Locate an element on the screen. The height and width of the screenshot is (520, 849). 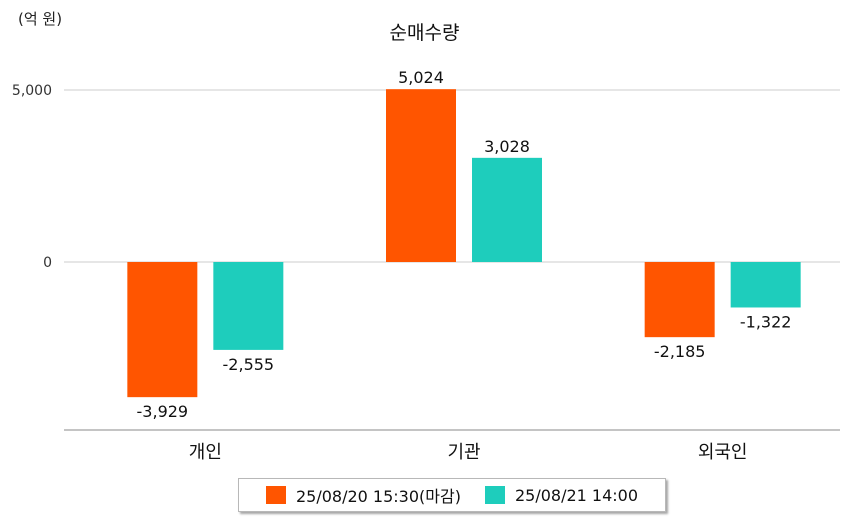
legend: 25/08/20 15:30(마감) 25/08/21 14:00 is located at coordinates (452, 495).